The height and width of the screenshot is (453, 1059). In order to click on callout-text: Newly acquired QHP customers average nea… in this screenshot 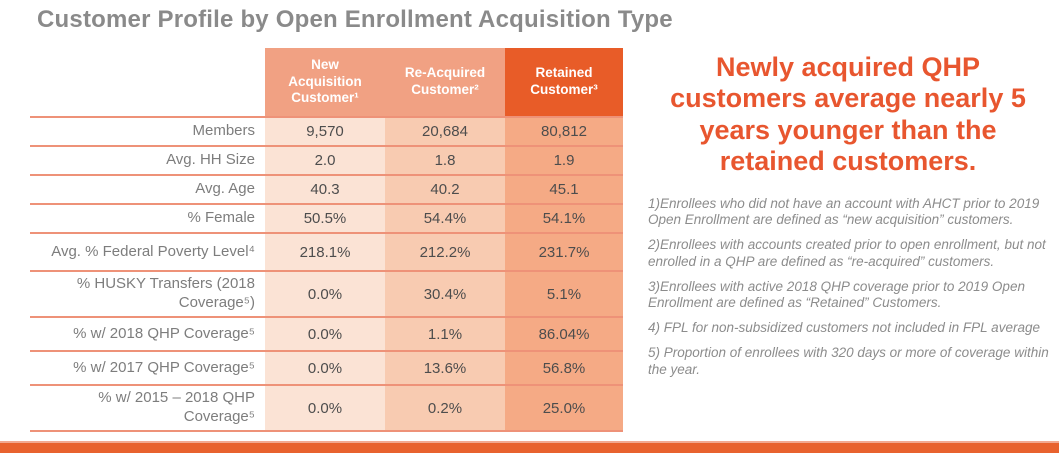, I will do `click(848, 114)`.